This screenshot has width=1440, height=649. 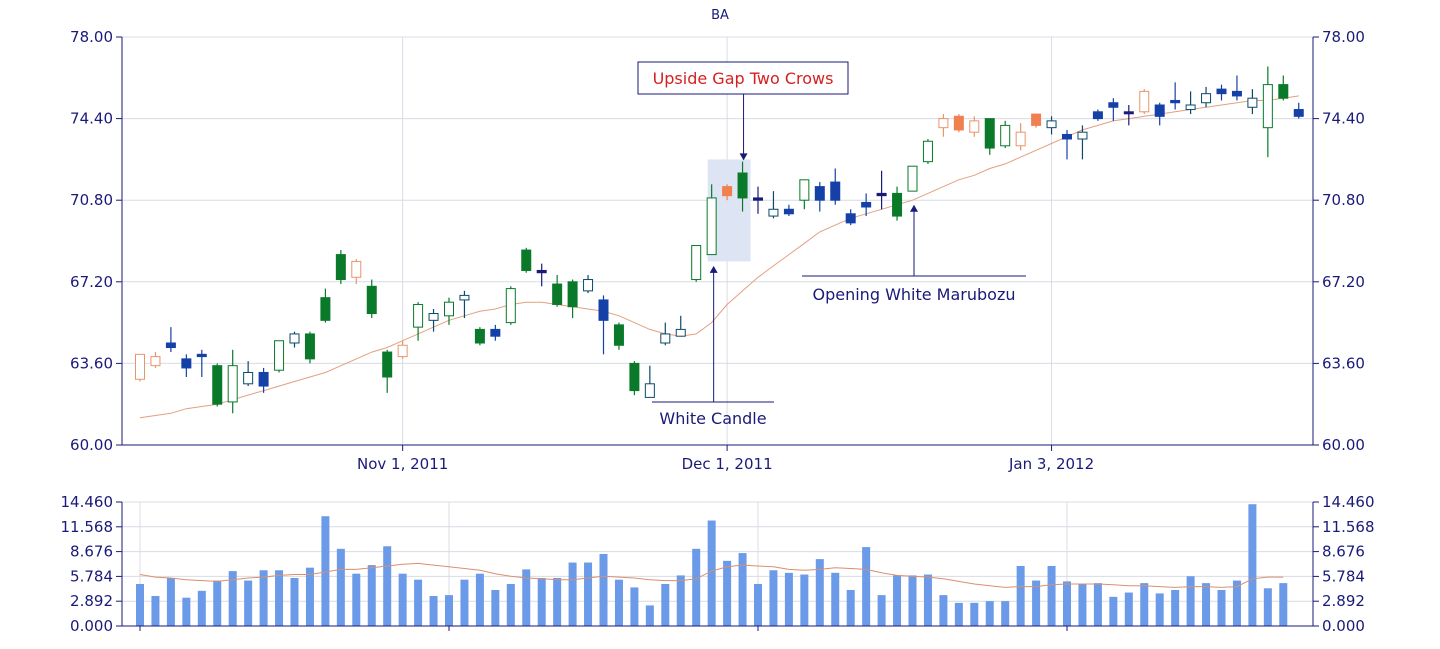 What do you see at coordinates (1343, 37) in the screenshot?
I see `price-tick-label-right: 78.00` at bounding box center [1343, 37].